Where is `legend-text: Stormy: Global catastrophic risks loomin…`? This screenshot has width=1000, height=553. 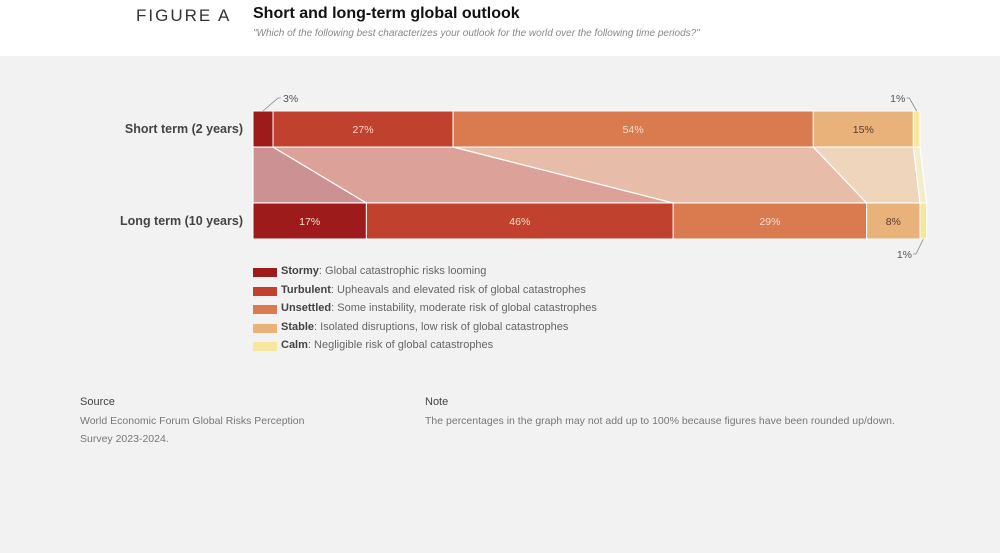
legend-text: Stormy: Global catastrophic risks loomin… is located at coordinates (383, 271).